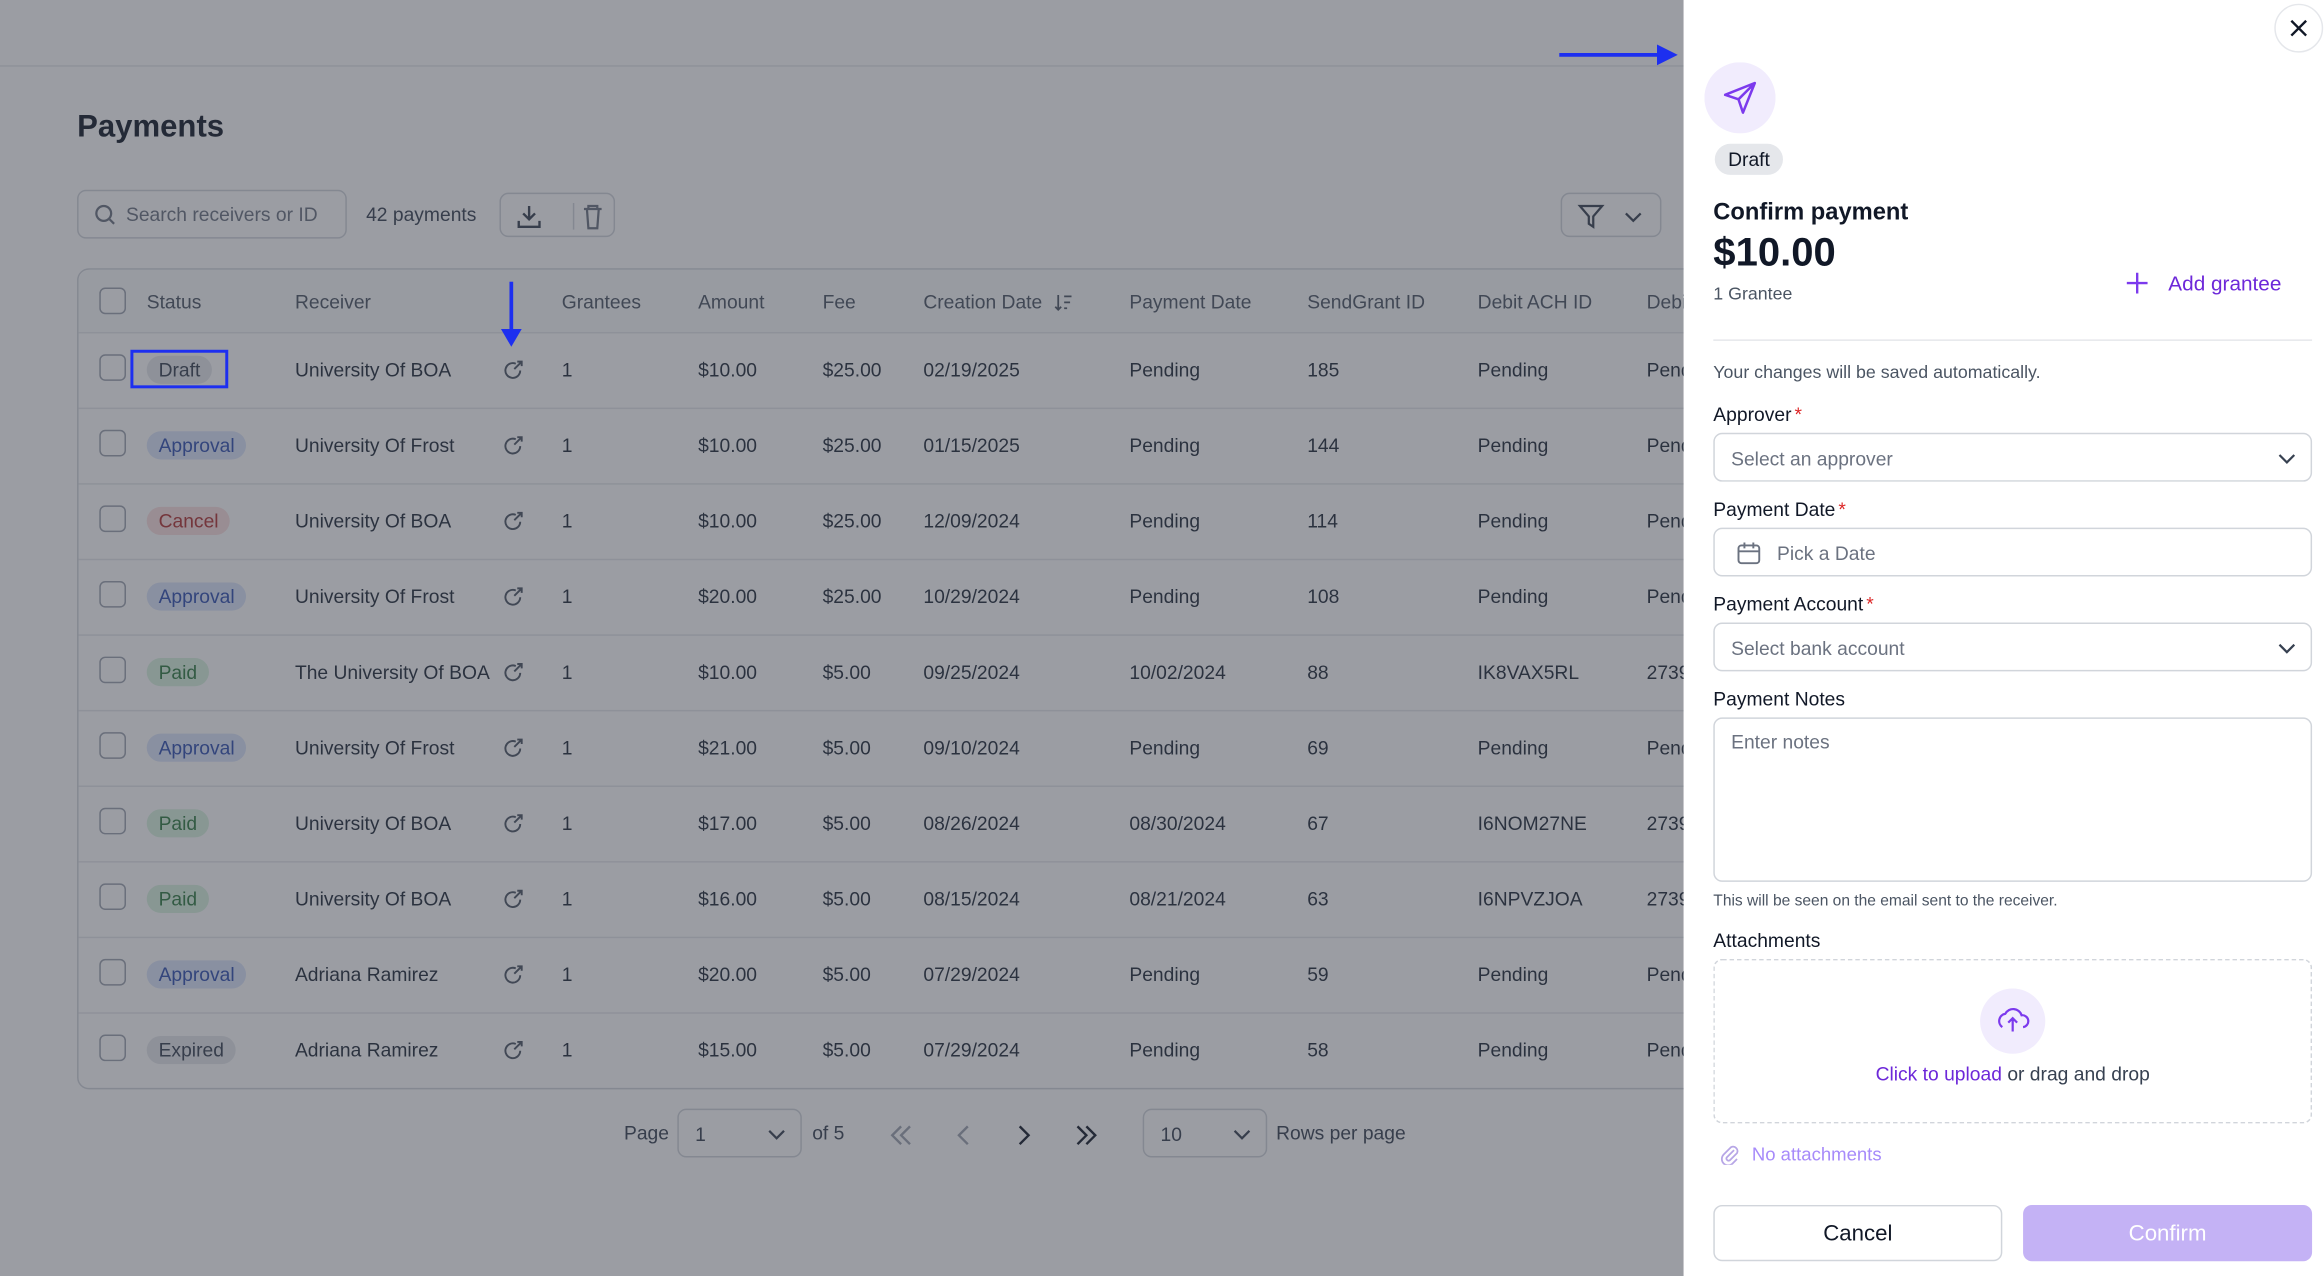 This screenshot has height=1276, width=2324. I want to click on label-text: Payment Date, so click(1774, 509).